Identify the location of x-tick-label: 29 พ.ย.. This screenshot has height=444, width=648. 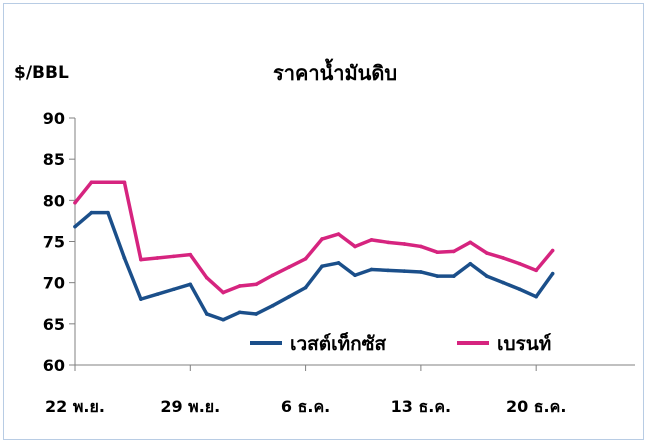
(190, 406).